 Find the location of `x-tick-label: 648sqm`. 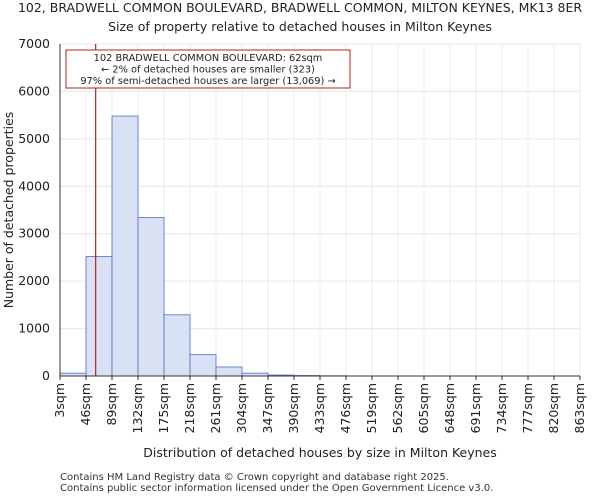

x-tick-label: 648sqm is located at coordinates (449, 408).